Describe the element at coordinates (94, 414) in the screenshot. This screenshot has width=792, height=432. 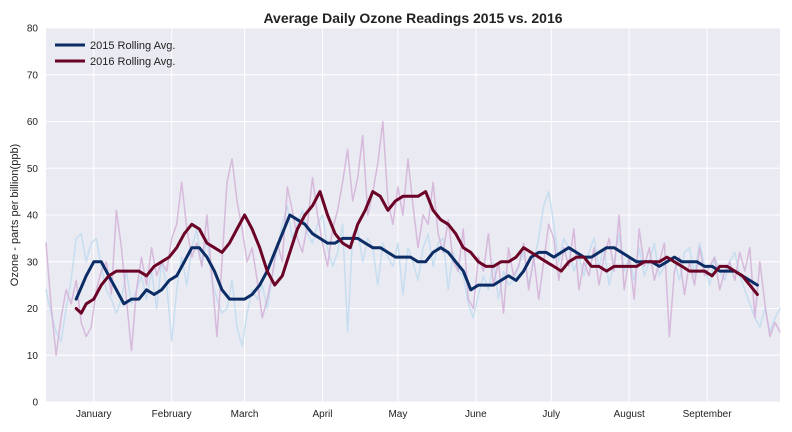
I see `x-tick-label: January` at that location.